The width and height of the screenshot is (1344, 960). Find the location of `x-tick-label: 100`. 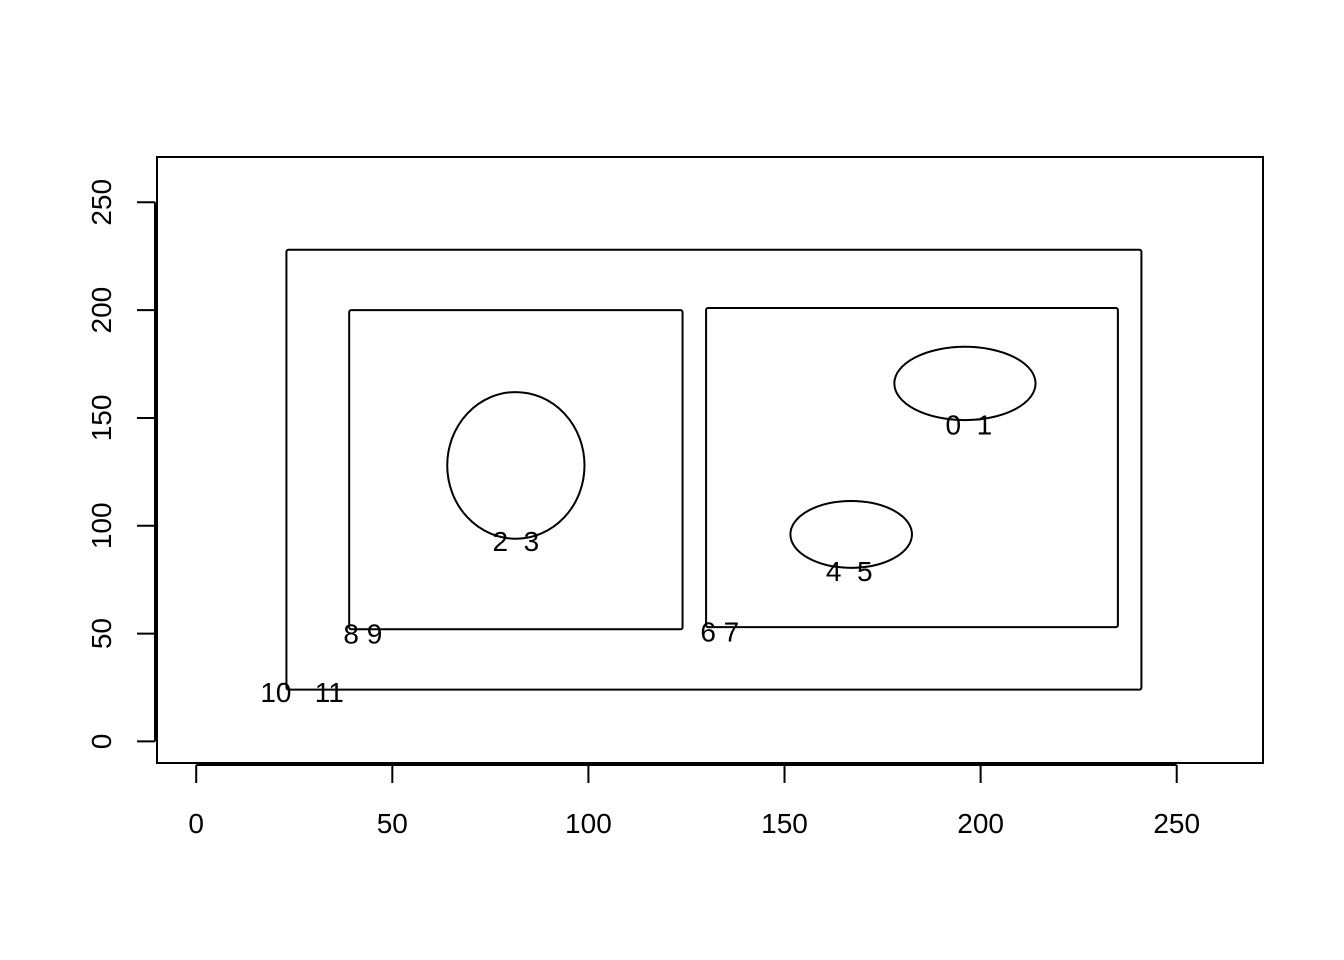

x-tick-label: 100 is located at coordinates (588, 823).